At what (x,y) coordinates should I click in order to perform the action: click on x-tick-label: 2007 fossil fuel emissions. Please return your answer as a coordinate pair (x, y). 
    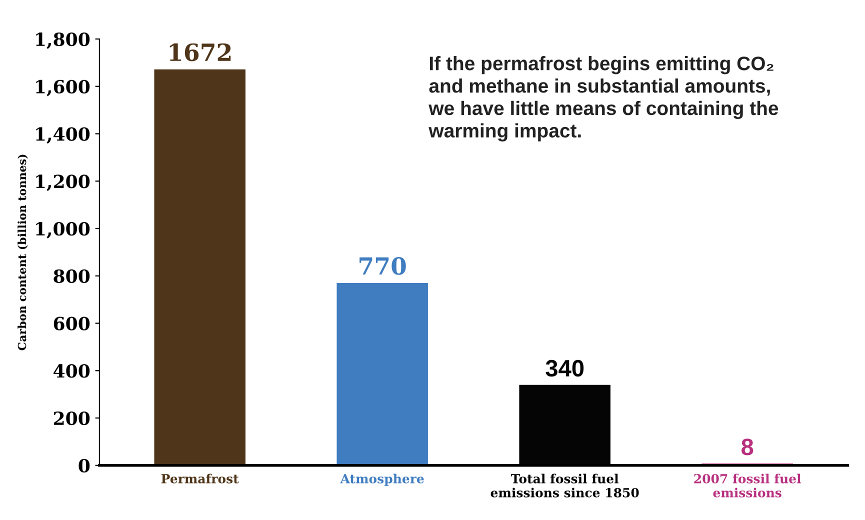
    Looking at the image, I should click on (747, 486).